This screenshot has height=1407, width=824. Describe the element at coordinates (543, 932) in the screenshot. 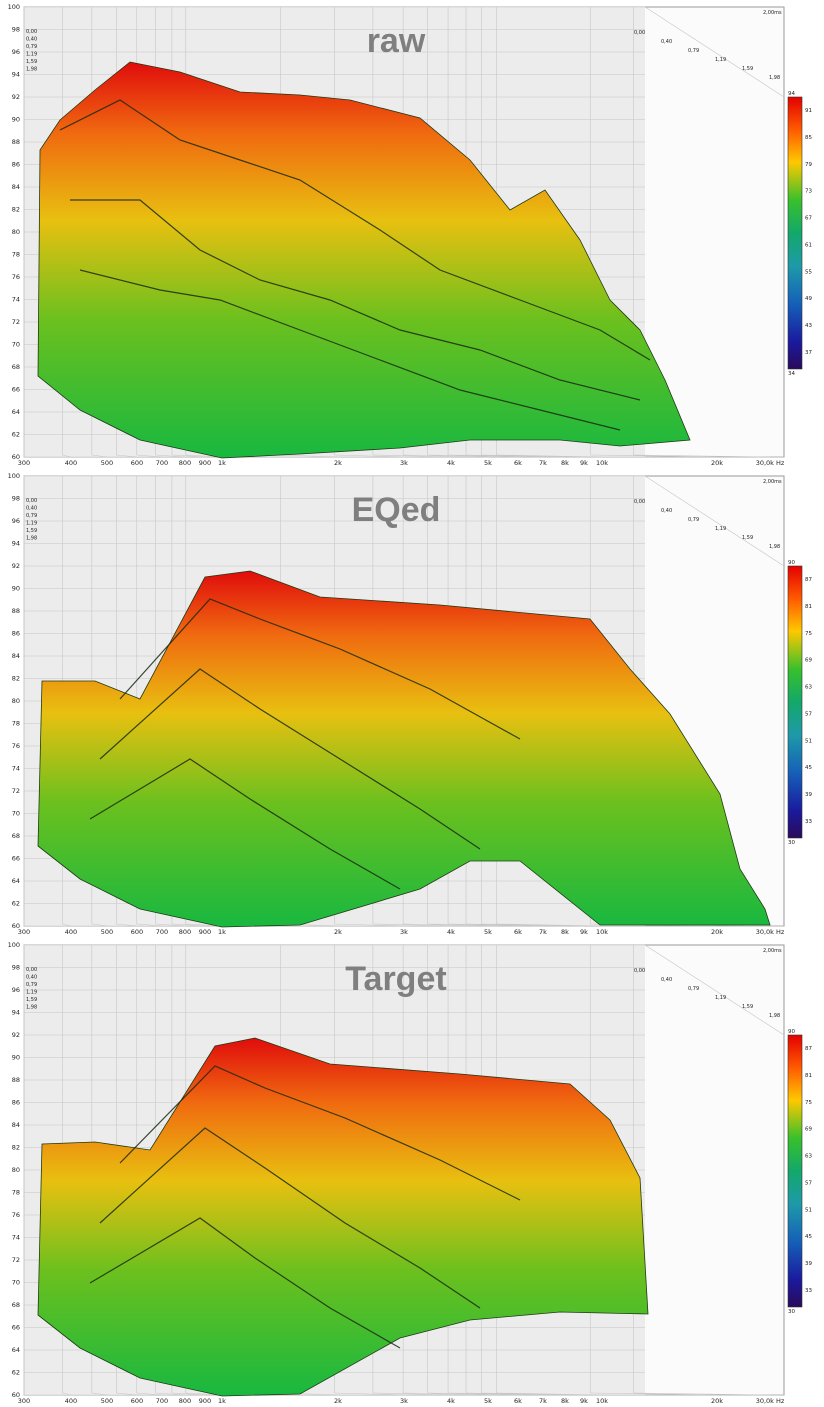

I see `x-tick-label: 7k` at that location.